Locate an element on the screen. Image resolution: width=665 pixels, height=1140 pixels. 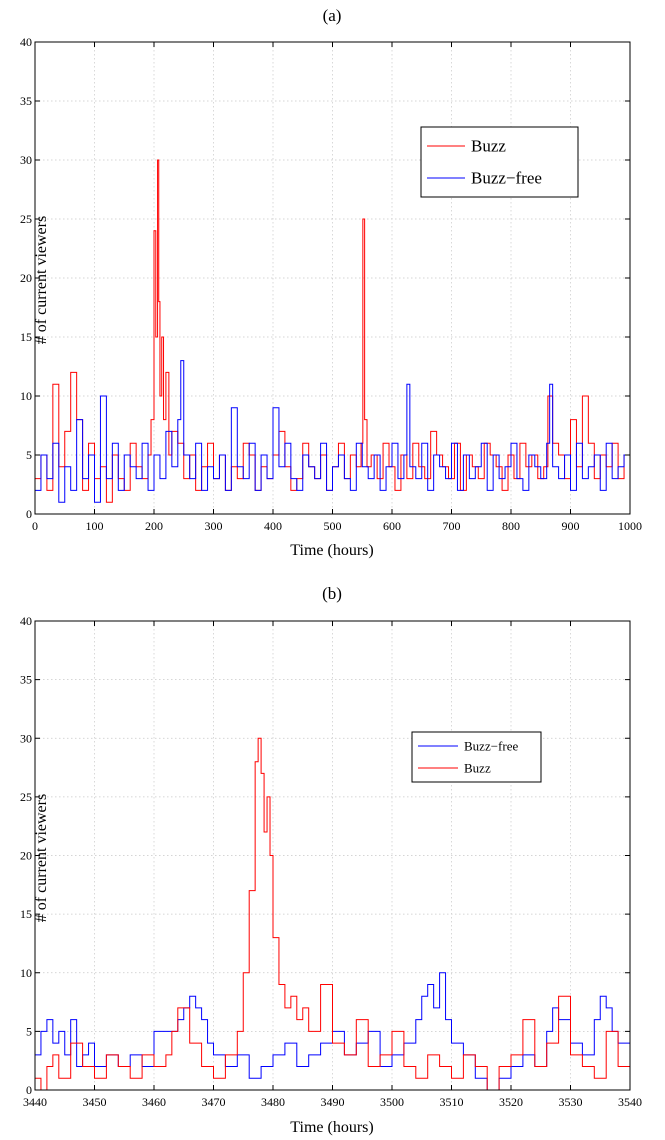
panel-b-x-tick-label: 3470 is located at coordinates (214, 1102).